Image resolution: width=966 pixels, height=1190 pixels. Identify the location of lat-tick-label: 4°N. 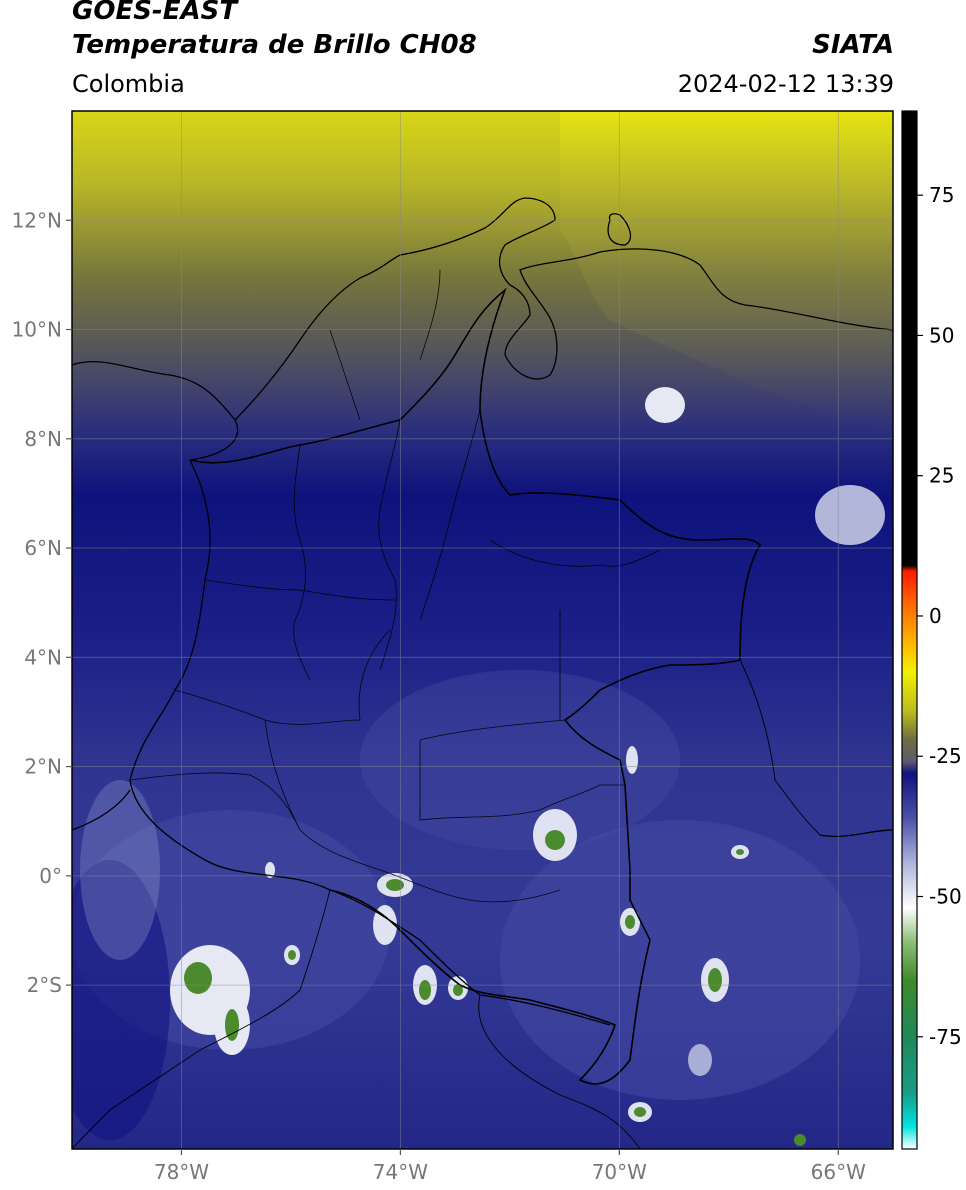
(43, 657).